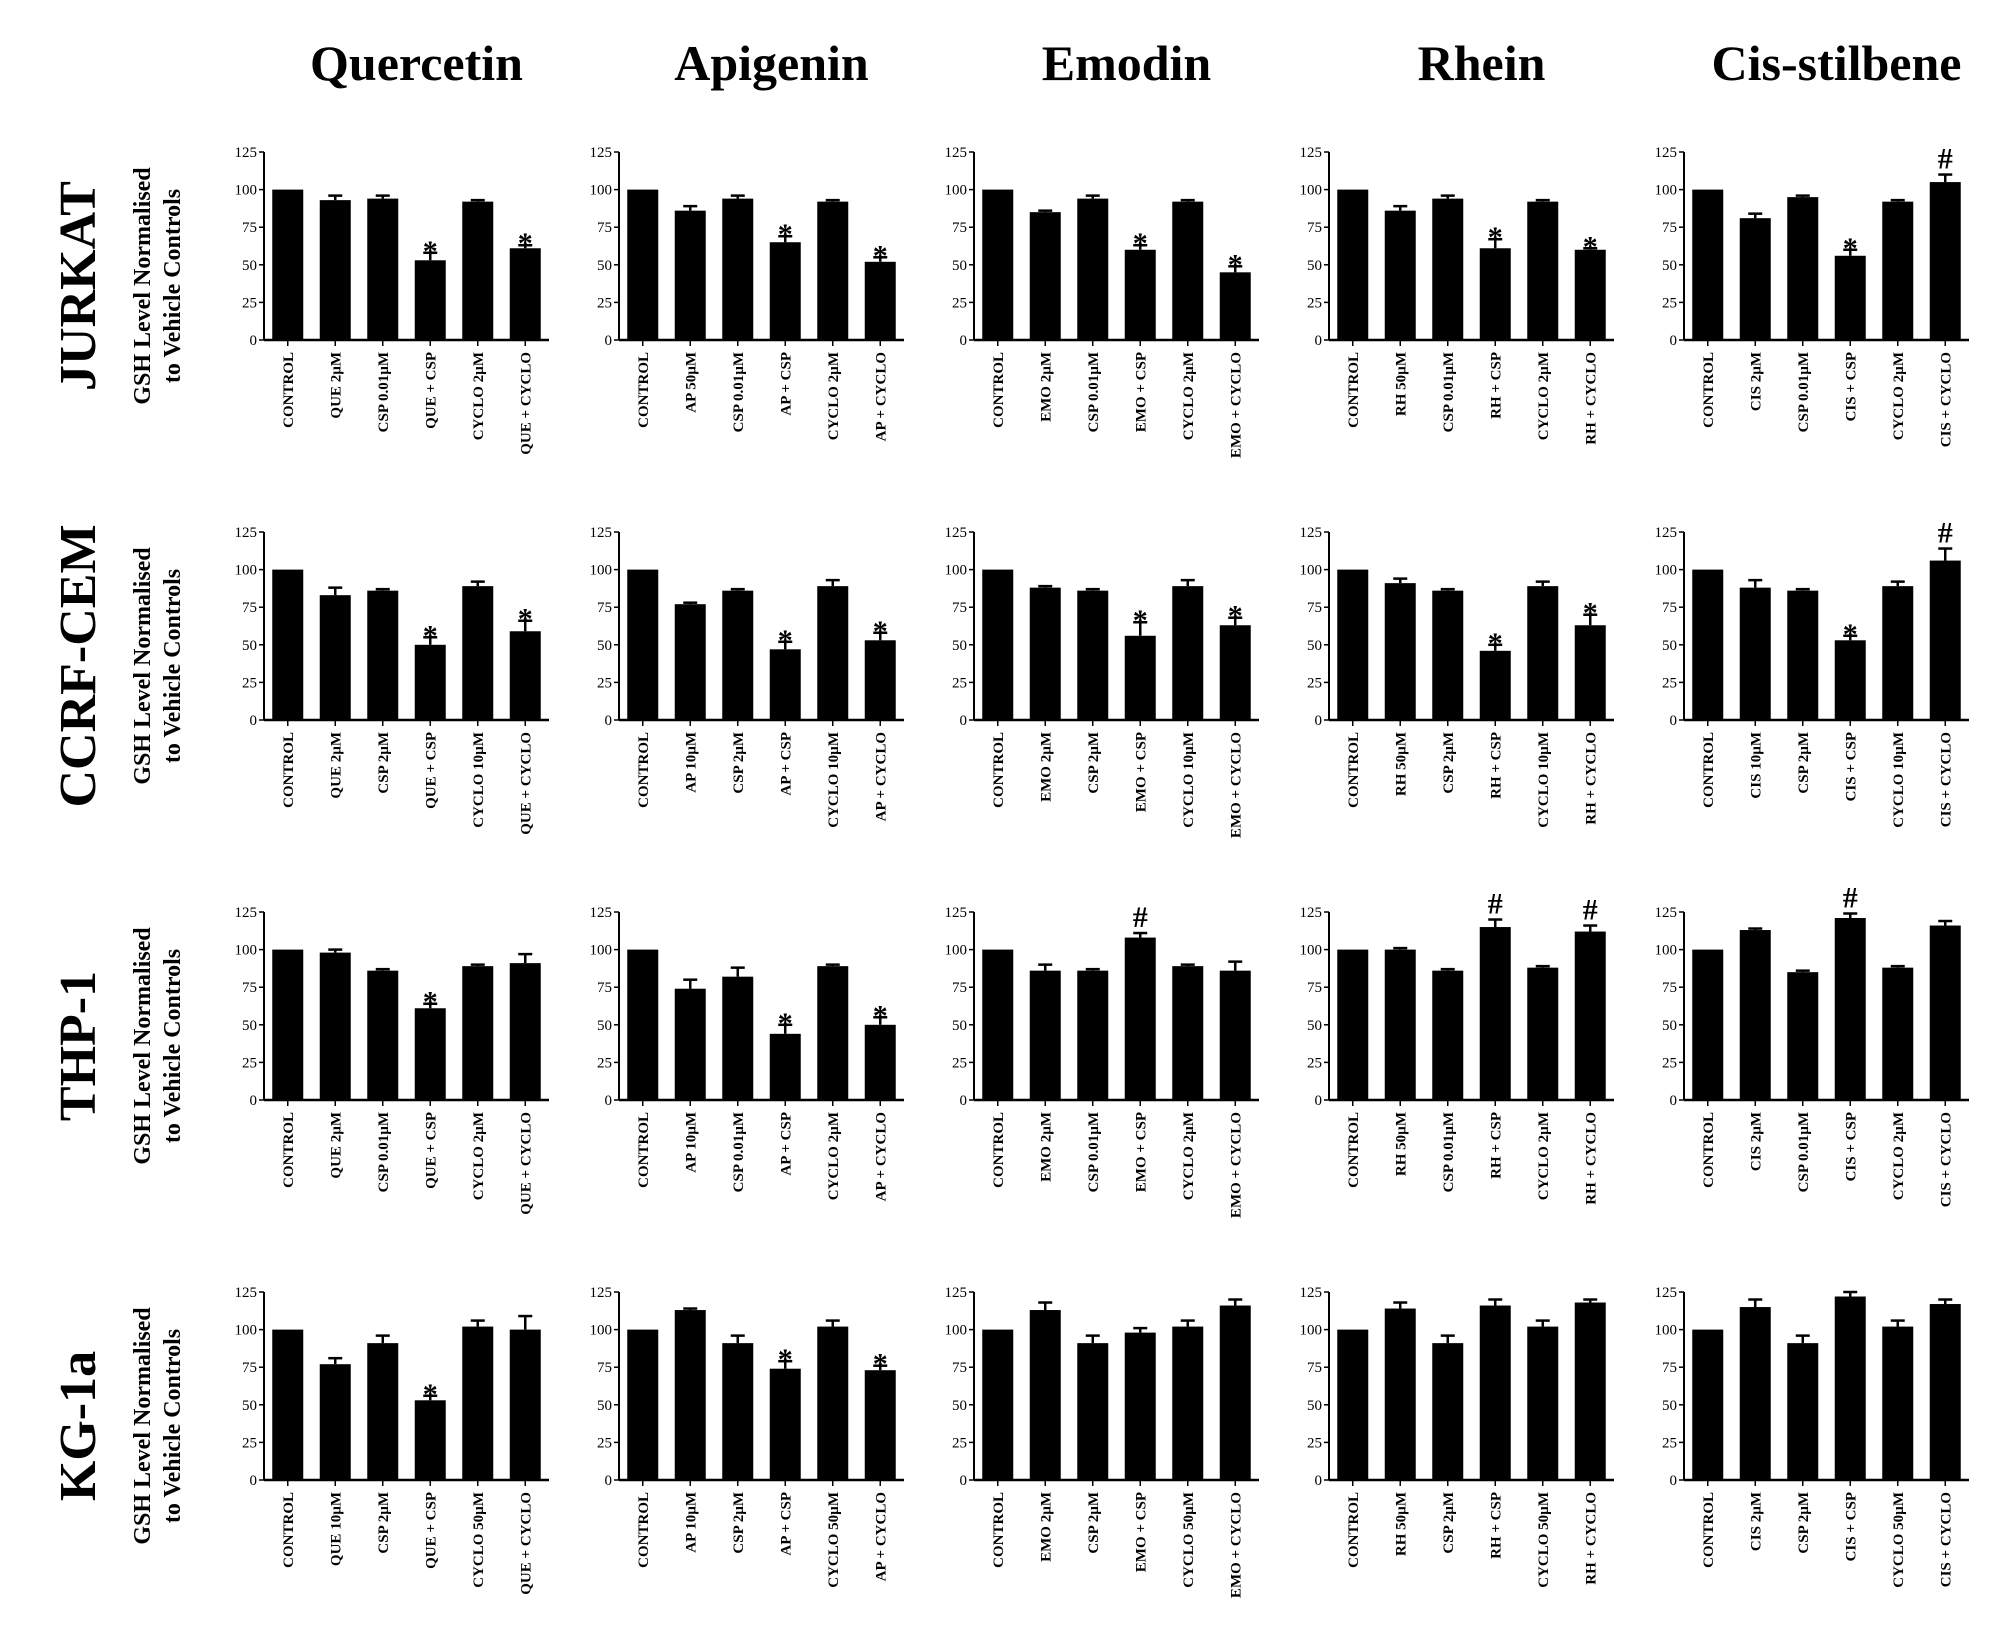  What do you see at coordinates (336, 385) in the screenshot?
I see `x-tick-label: QUE 2µM` at bounding box center [336, 385].